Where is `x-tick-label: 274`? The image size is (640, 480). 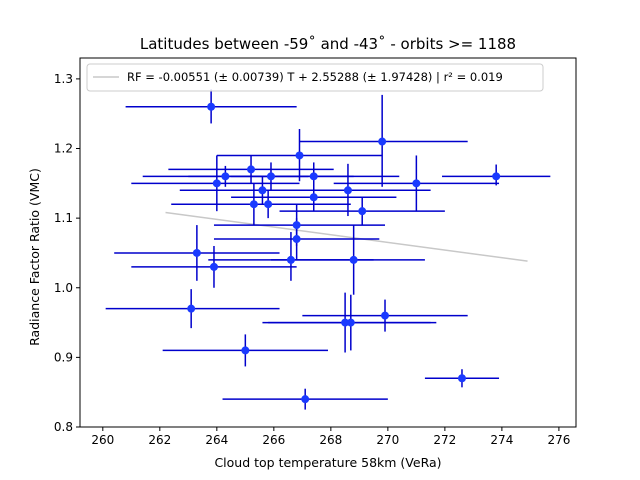
x-tick-label: 274 is located at coordinates (501, 440).